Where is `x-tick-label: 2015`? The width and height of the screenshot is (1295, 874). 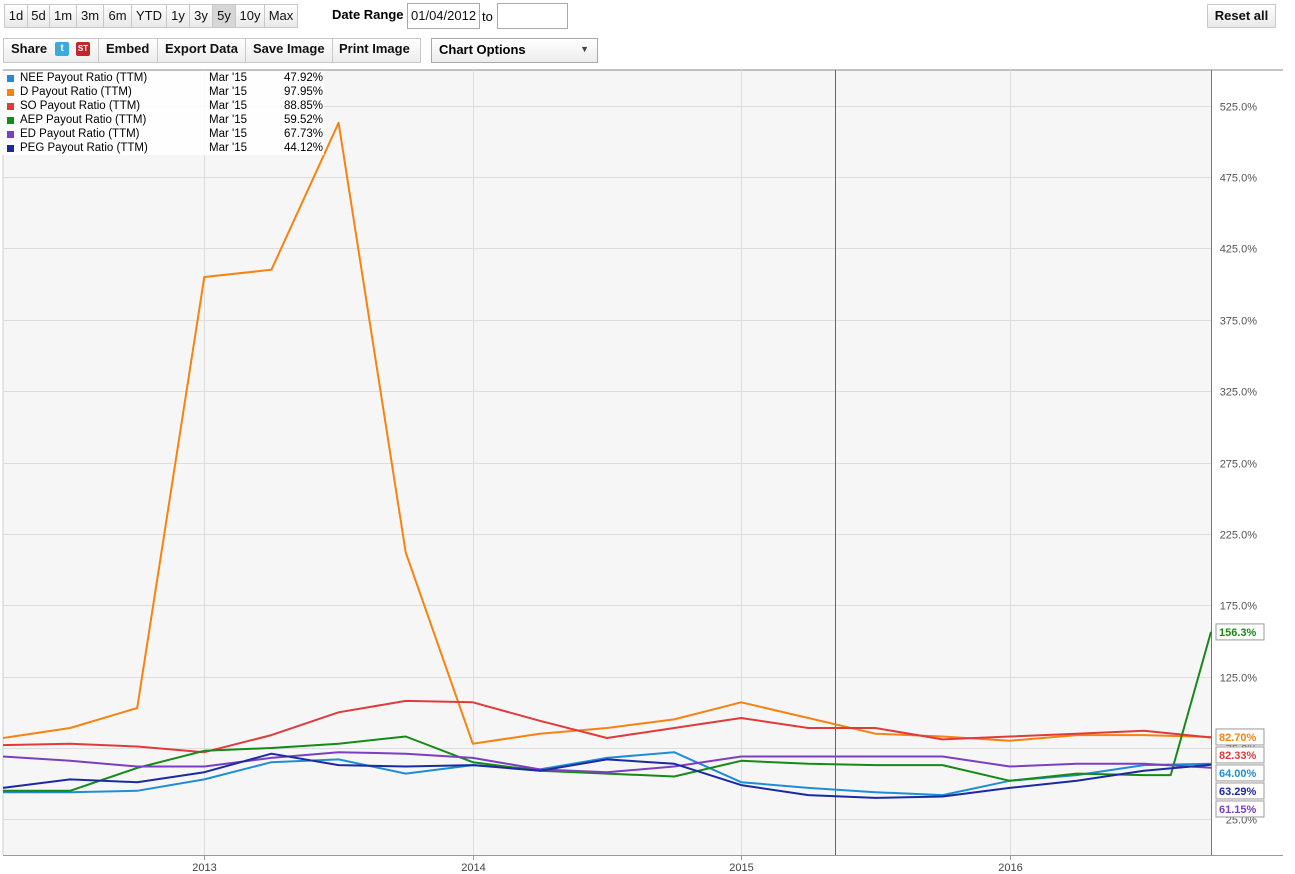
x-tick-label: 2015 is located at coordinates (741, 868).